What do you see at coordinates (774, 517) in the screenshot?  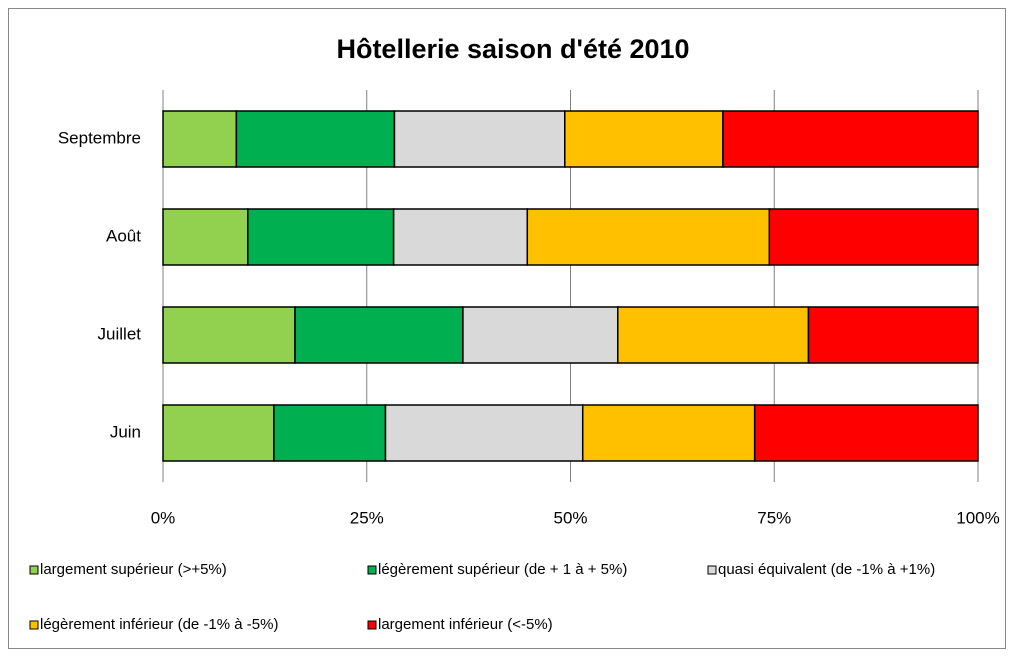 I see `x-tick-label: 75%` at bounding box center [774, 517].